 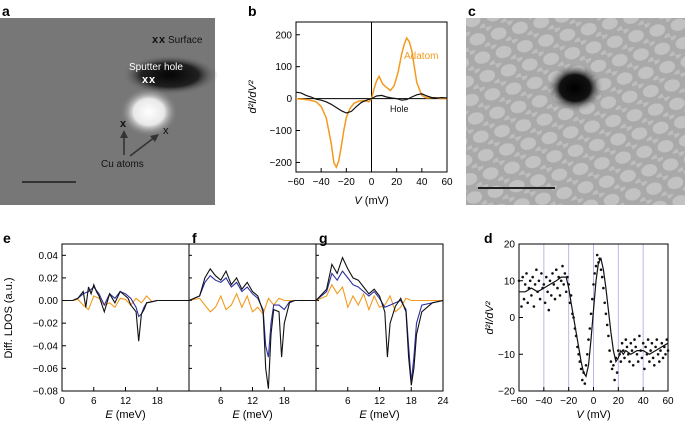 What do you see at coordinates (149, 112) in the screenshot?
I see `bright-adatom-region` at bounding box center [149, 112].